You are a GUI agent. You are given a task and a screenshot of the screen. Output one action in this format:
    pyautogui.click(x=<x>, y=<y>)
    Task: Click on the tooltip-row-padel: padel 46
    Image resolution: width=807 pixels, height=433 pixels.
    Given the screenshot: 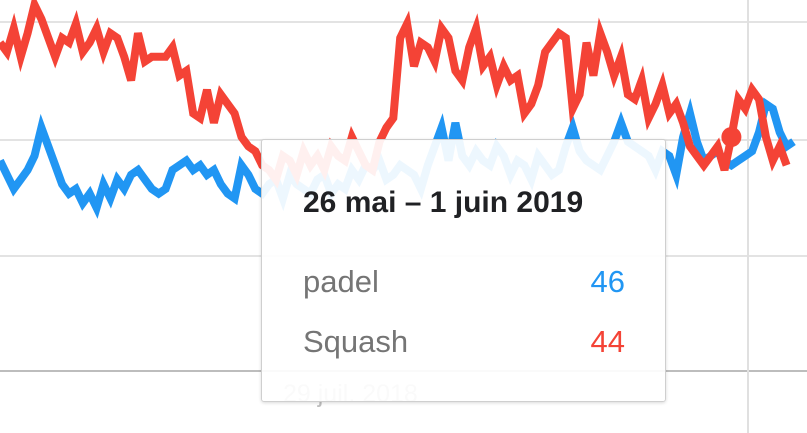 What is the action you would take?
    pyautogui.click(x=464, y=284)
    